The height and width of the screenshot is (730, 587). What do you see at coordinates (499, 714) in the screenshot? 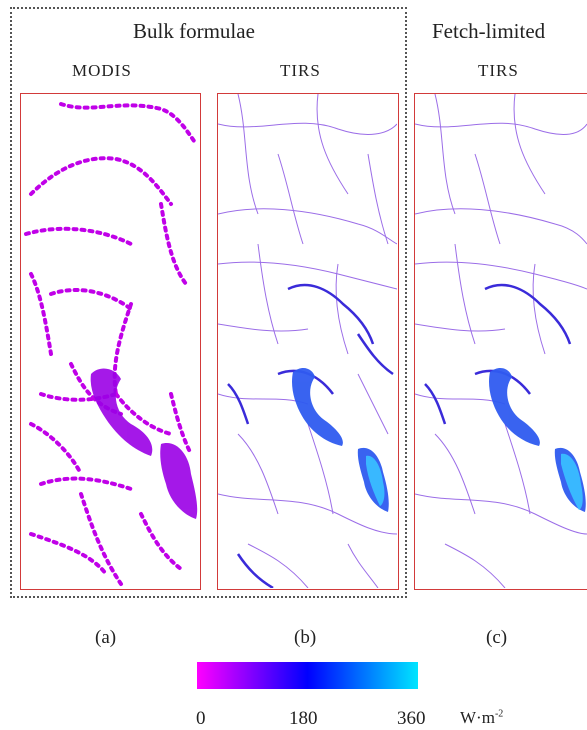
I see `unit-exponent: -2` at bounding box center [499, 714].